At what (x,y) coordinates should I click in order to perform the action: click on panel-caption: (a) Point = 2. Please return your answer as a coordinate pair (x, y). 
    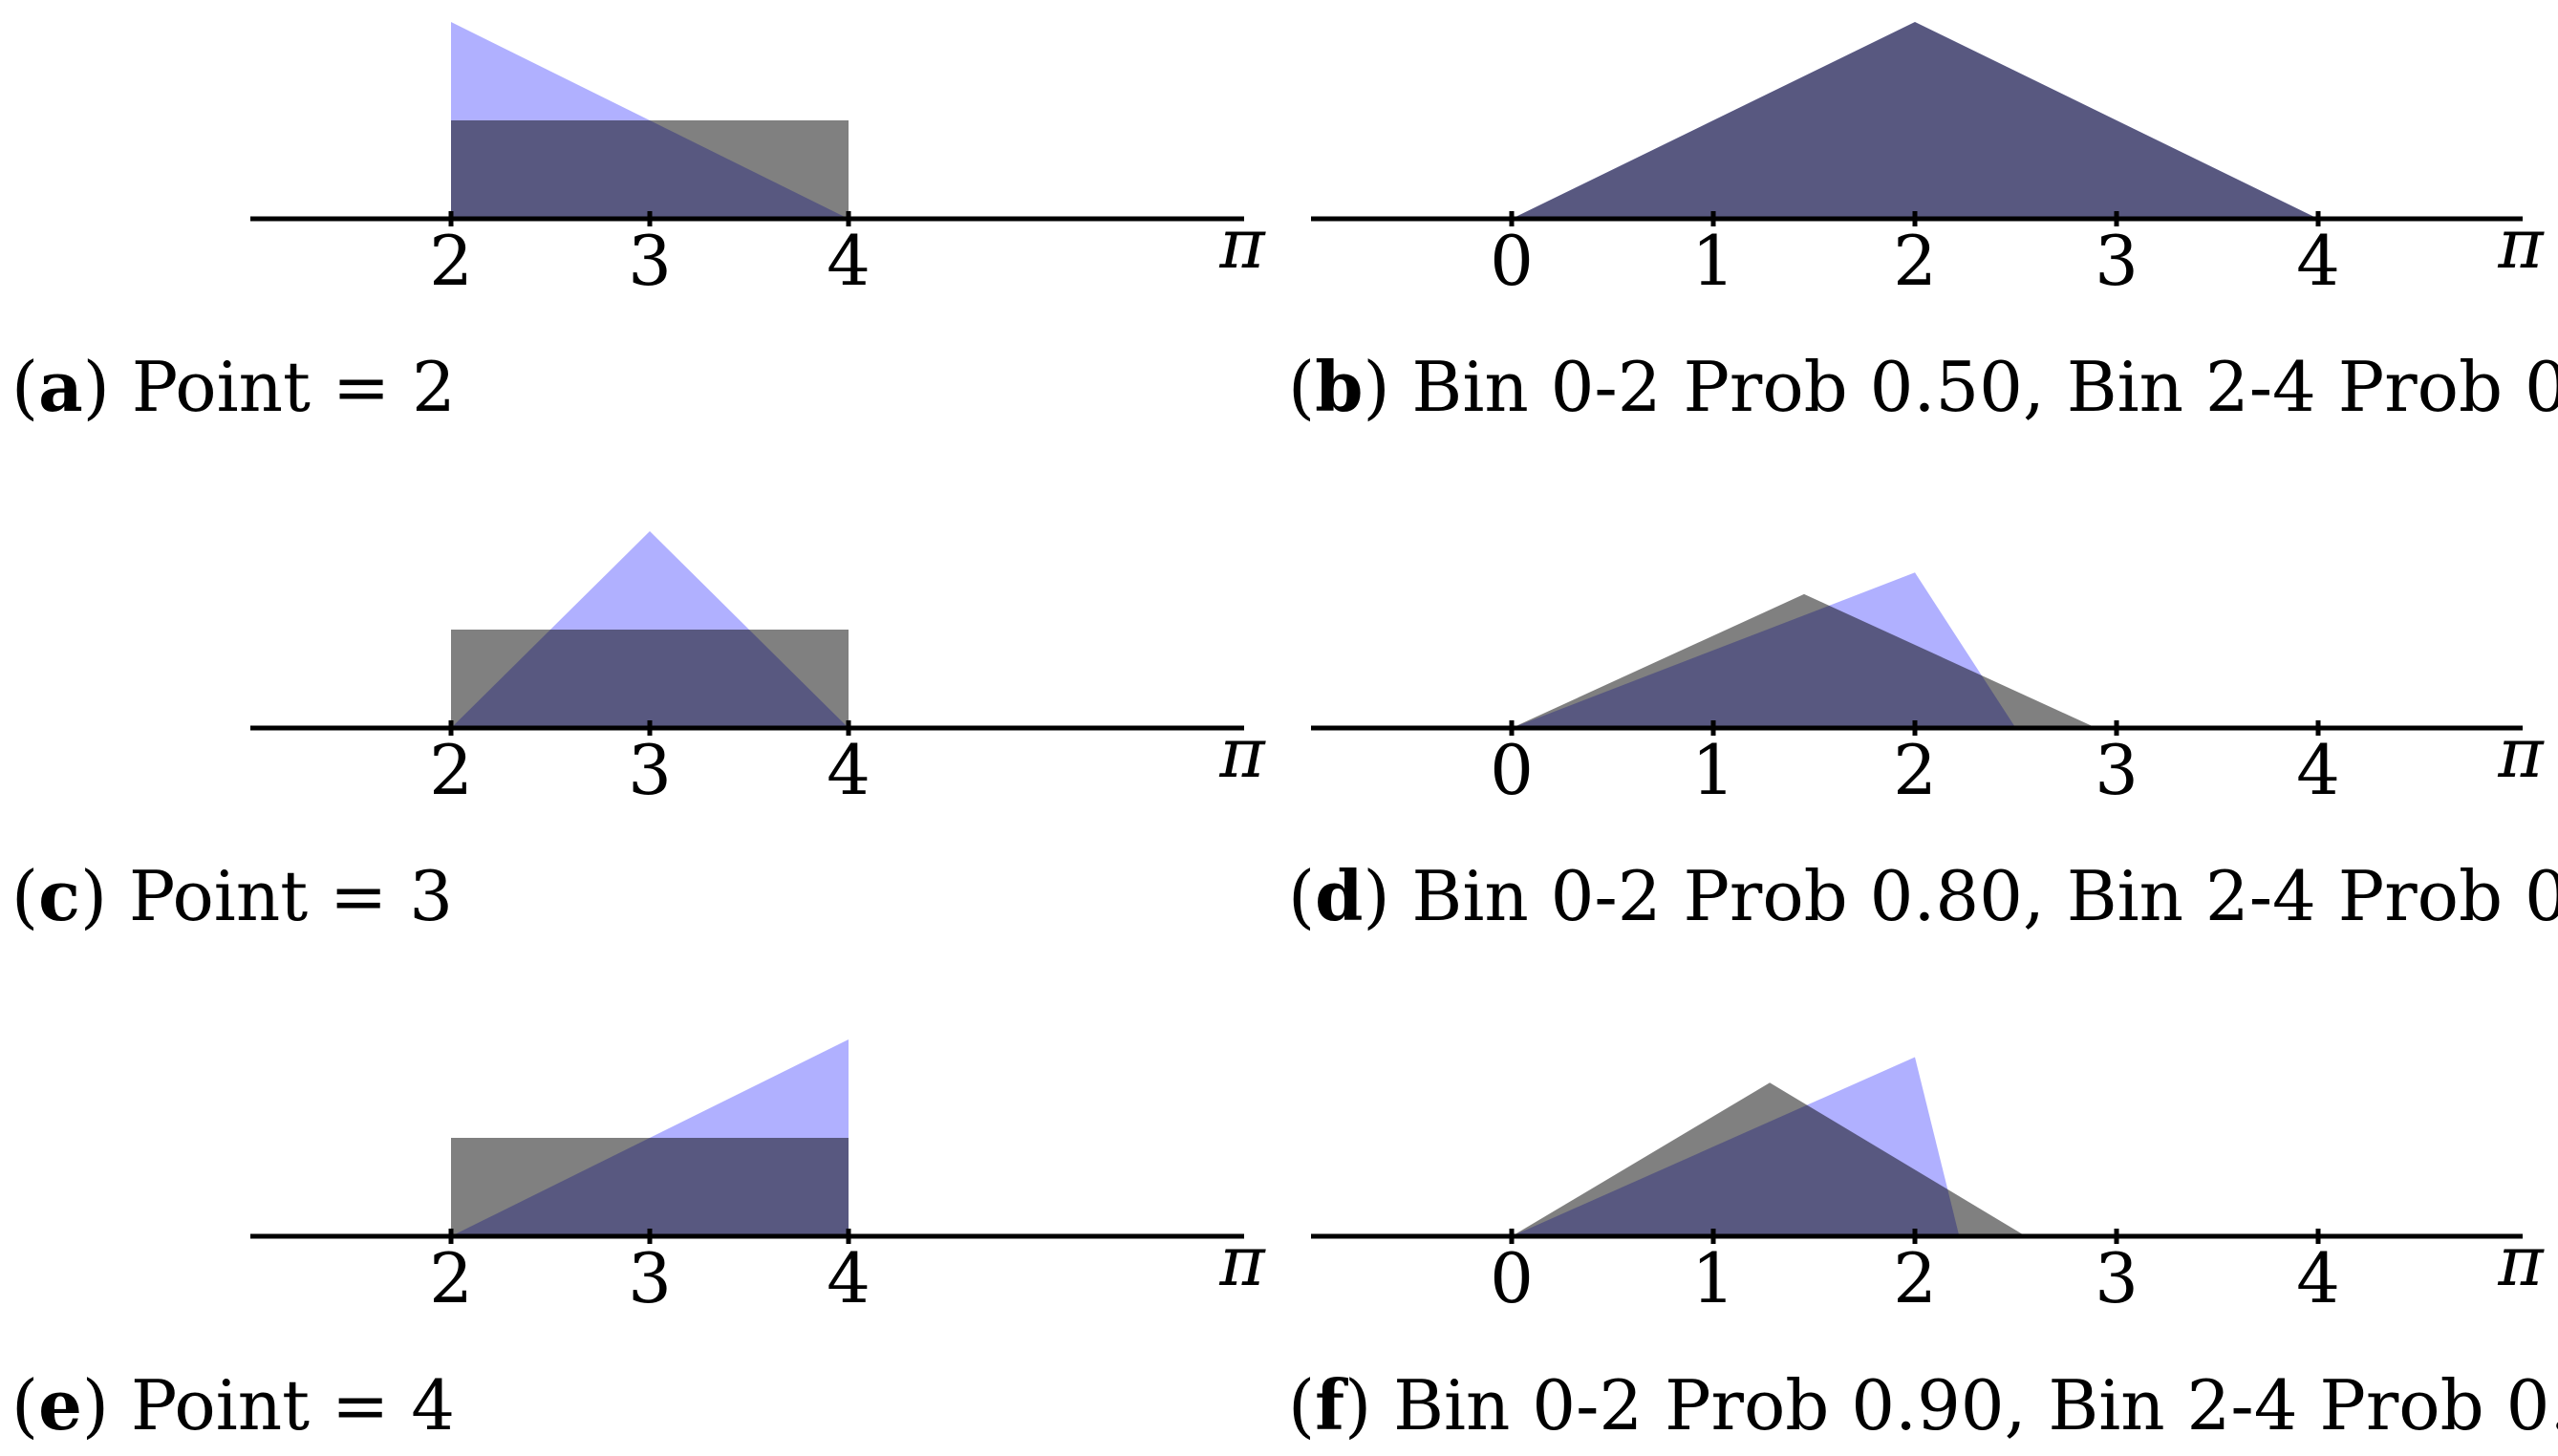
    Looking at the image, I should click on (233, 386).